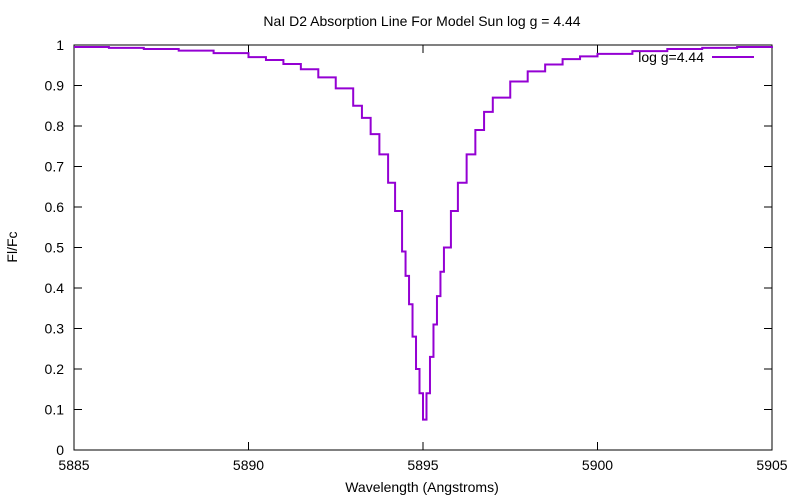 Image resolution: width=800 pixels, height=500 pixels. What do you see at coordinates (55, 329) in the screenshot?
I see `y-tick-label: 0.3` at bounding box center [55, 329].